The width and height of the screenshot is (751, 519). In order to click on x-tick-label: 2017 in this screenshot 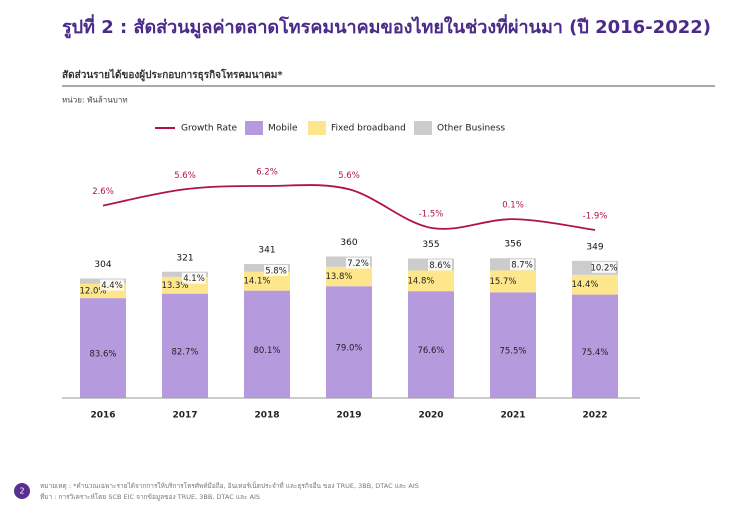, I will do `click(184, 416)`.